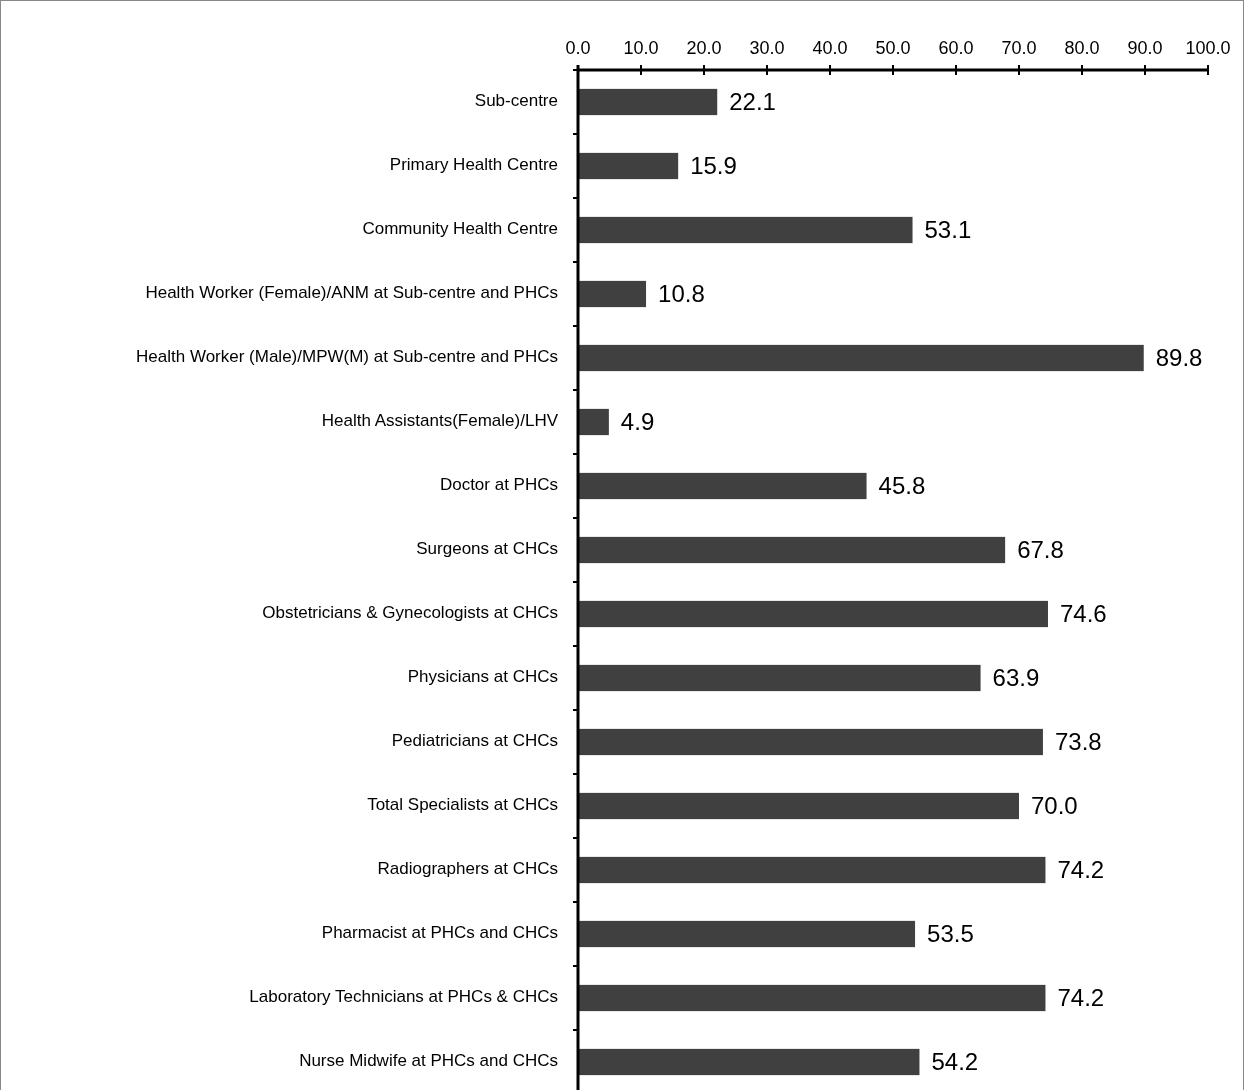  I want to click on data-label: 89.8, so click(1179, 358).